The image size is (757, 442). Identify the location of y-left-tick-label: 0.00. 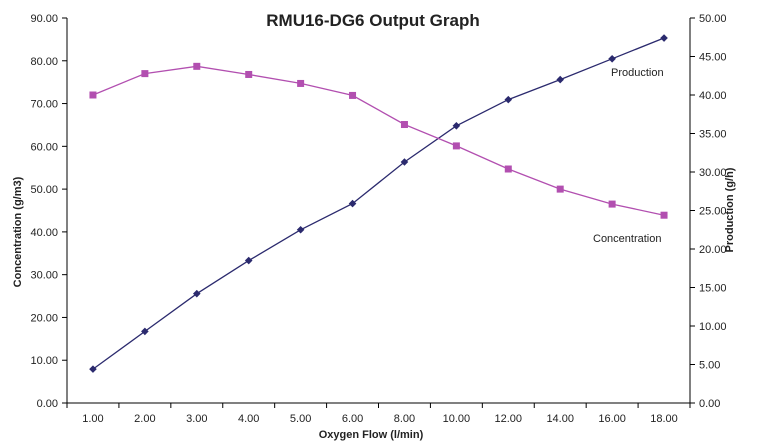
(47, 404).